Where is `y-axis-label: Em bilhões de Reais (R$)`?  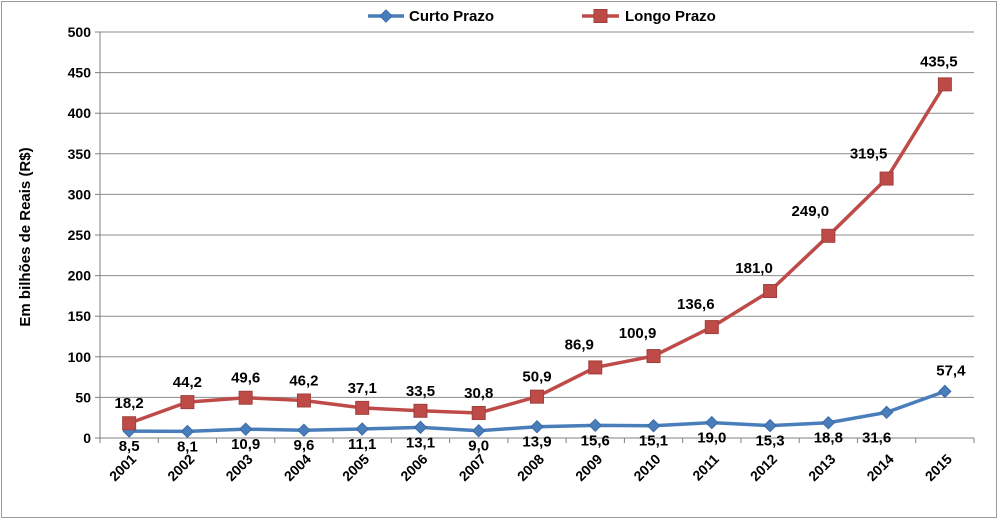 y-axis-label: Em bilhões de Reais (R$) is located at coordinates (25, 236).